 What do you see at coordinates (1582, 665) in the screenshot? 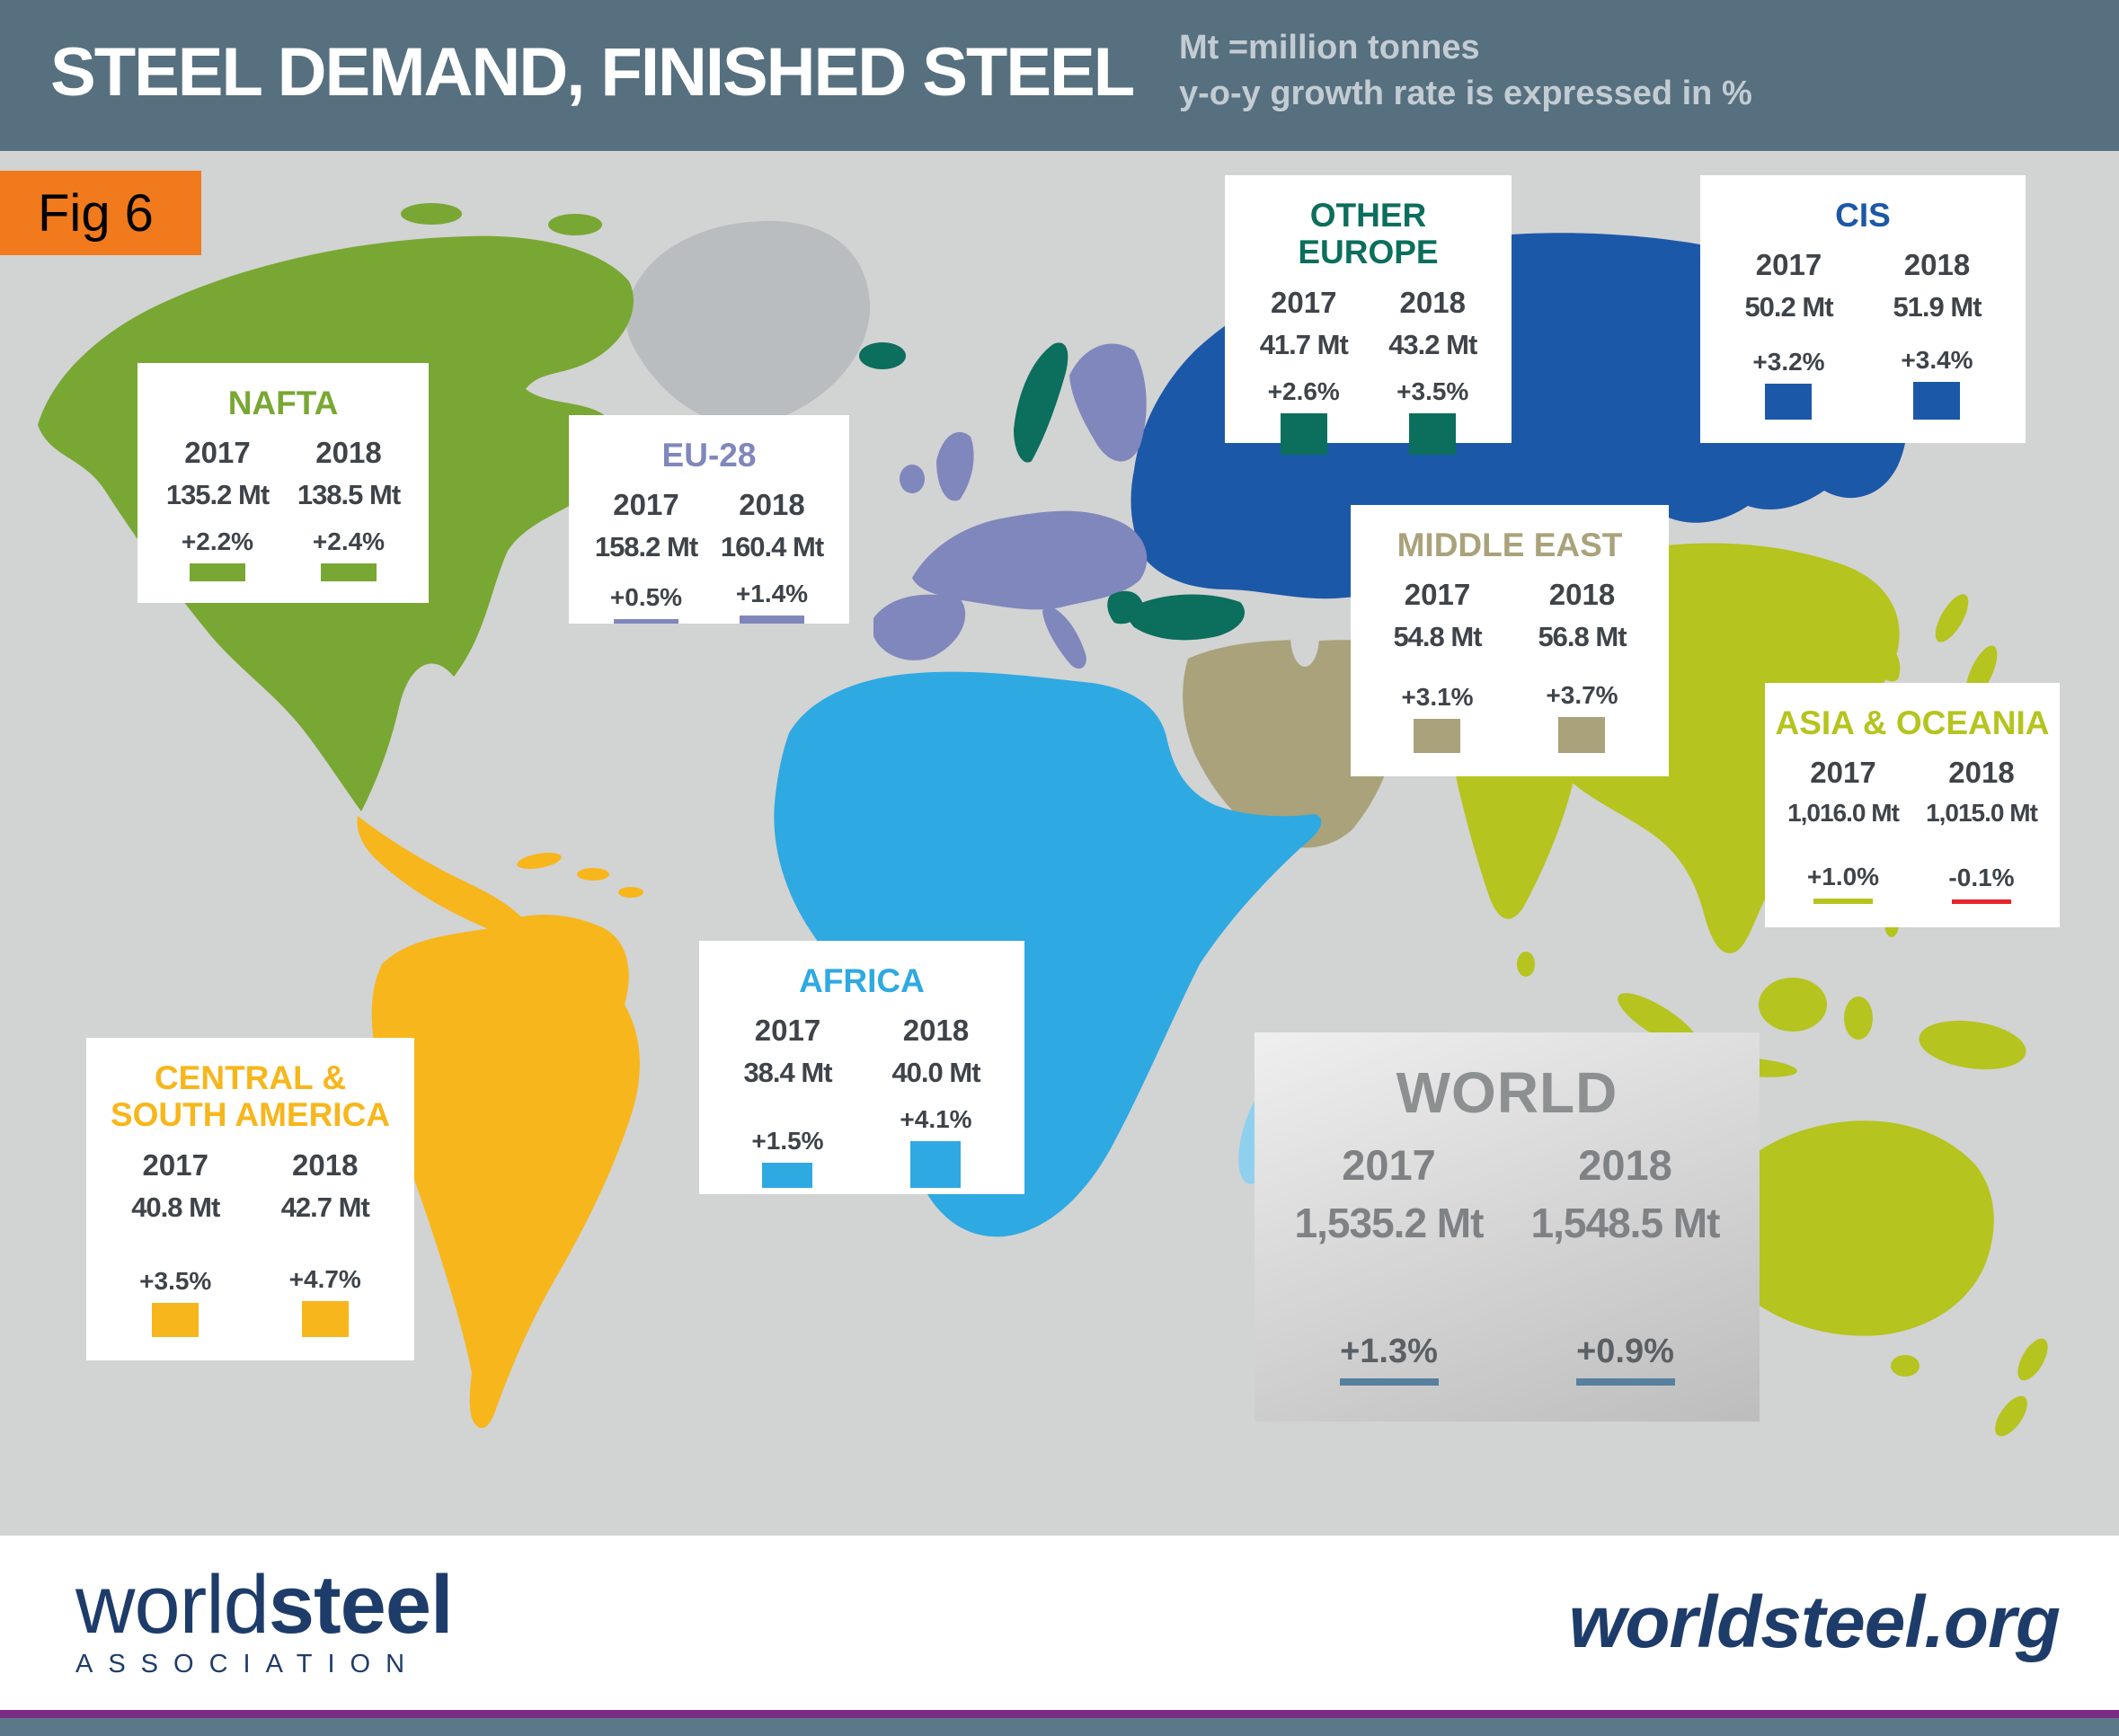
I see `column-2018: 2018 56.8 Mt +3.7%` at bounding box center [1582, 665].